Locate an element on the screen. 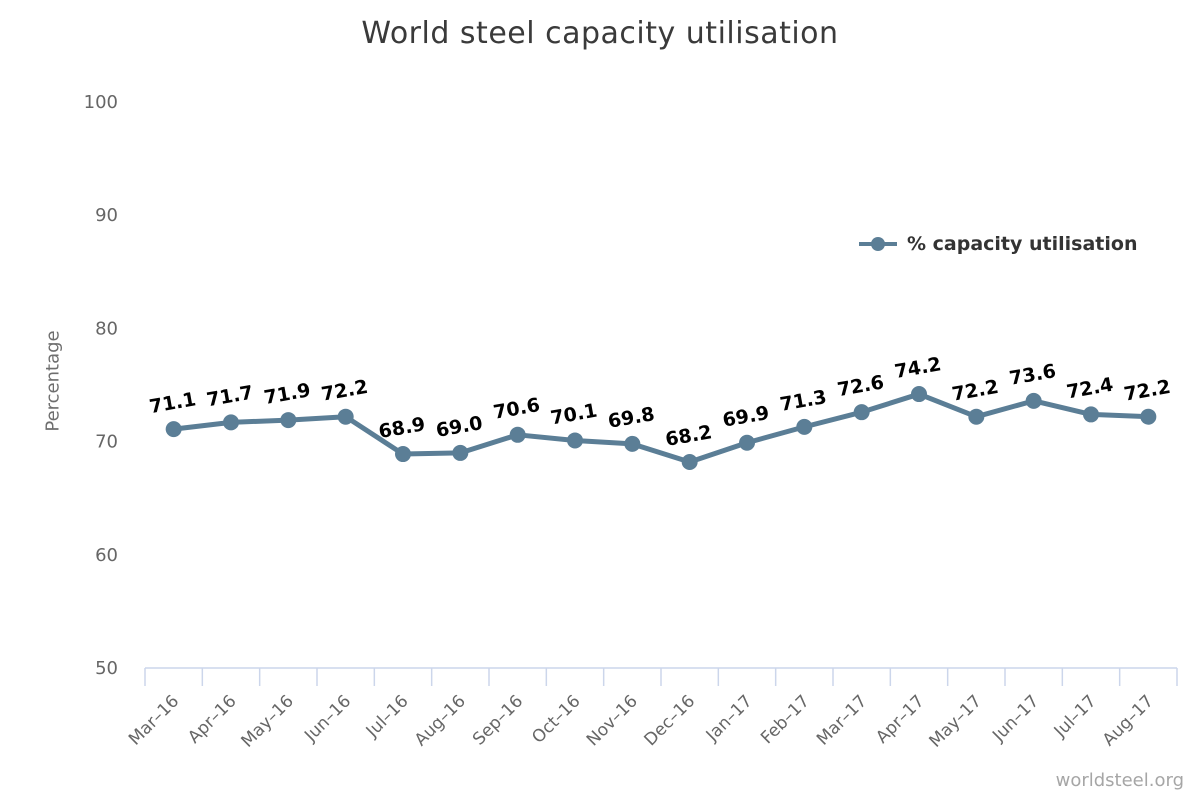 The height and width of the screenshot is (800, 1200). data-point-label: 69.9 is located at coordinates (746, 417).